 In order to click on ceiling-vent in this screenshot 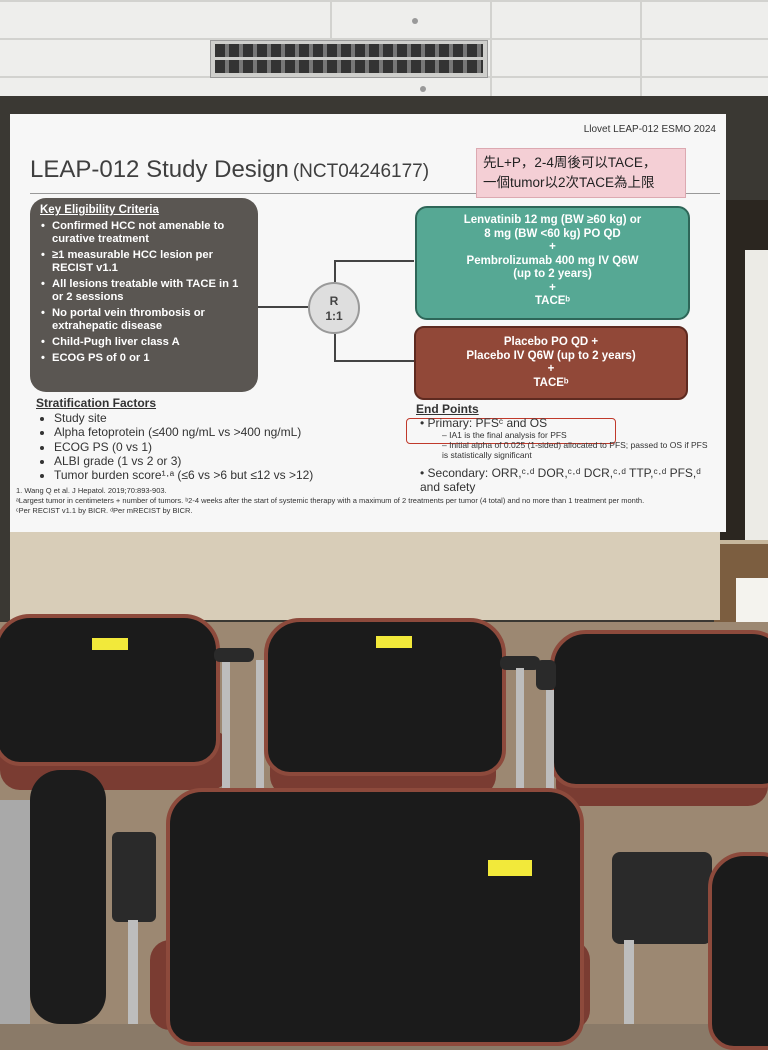, I will do `click(349, 59)`.